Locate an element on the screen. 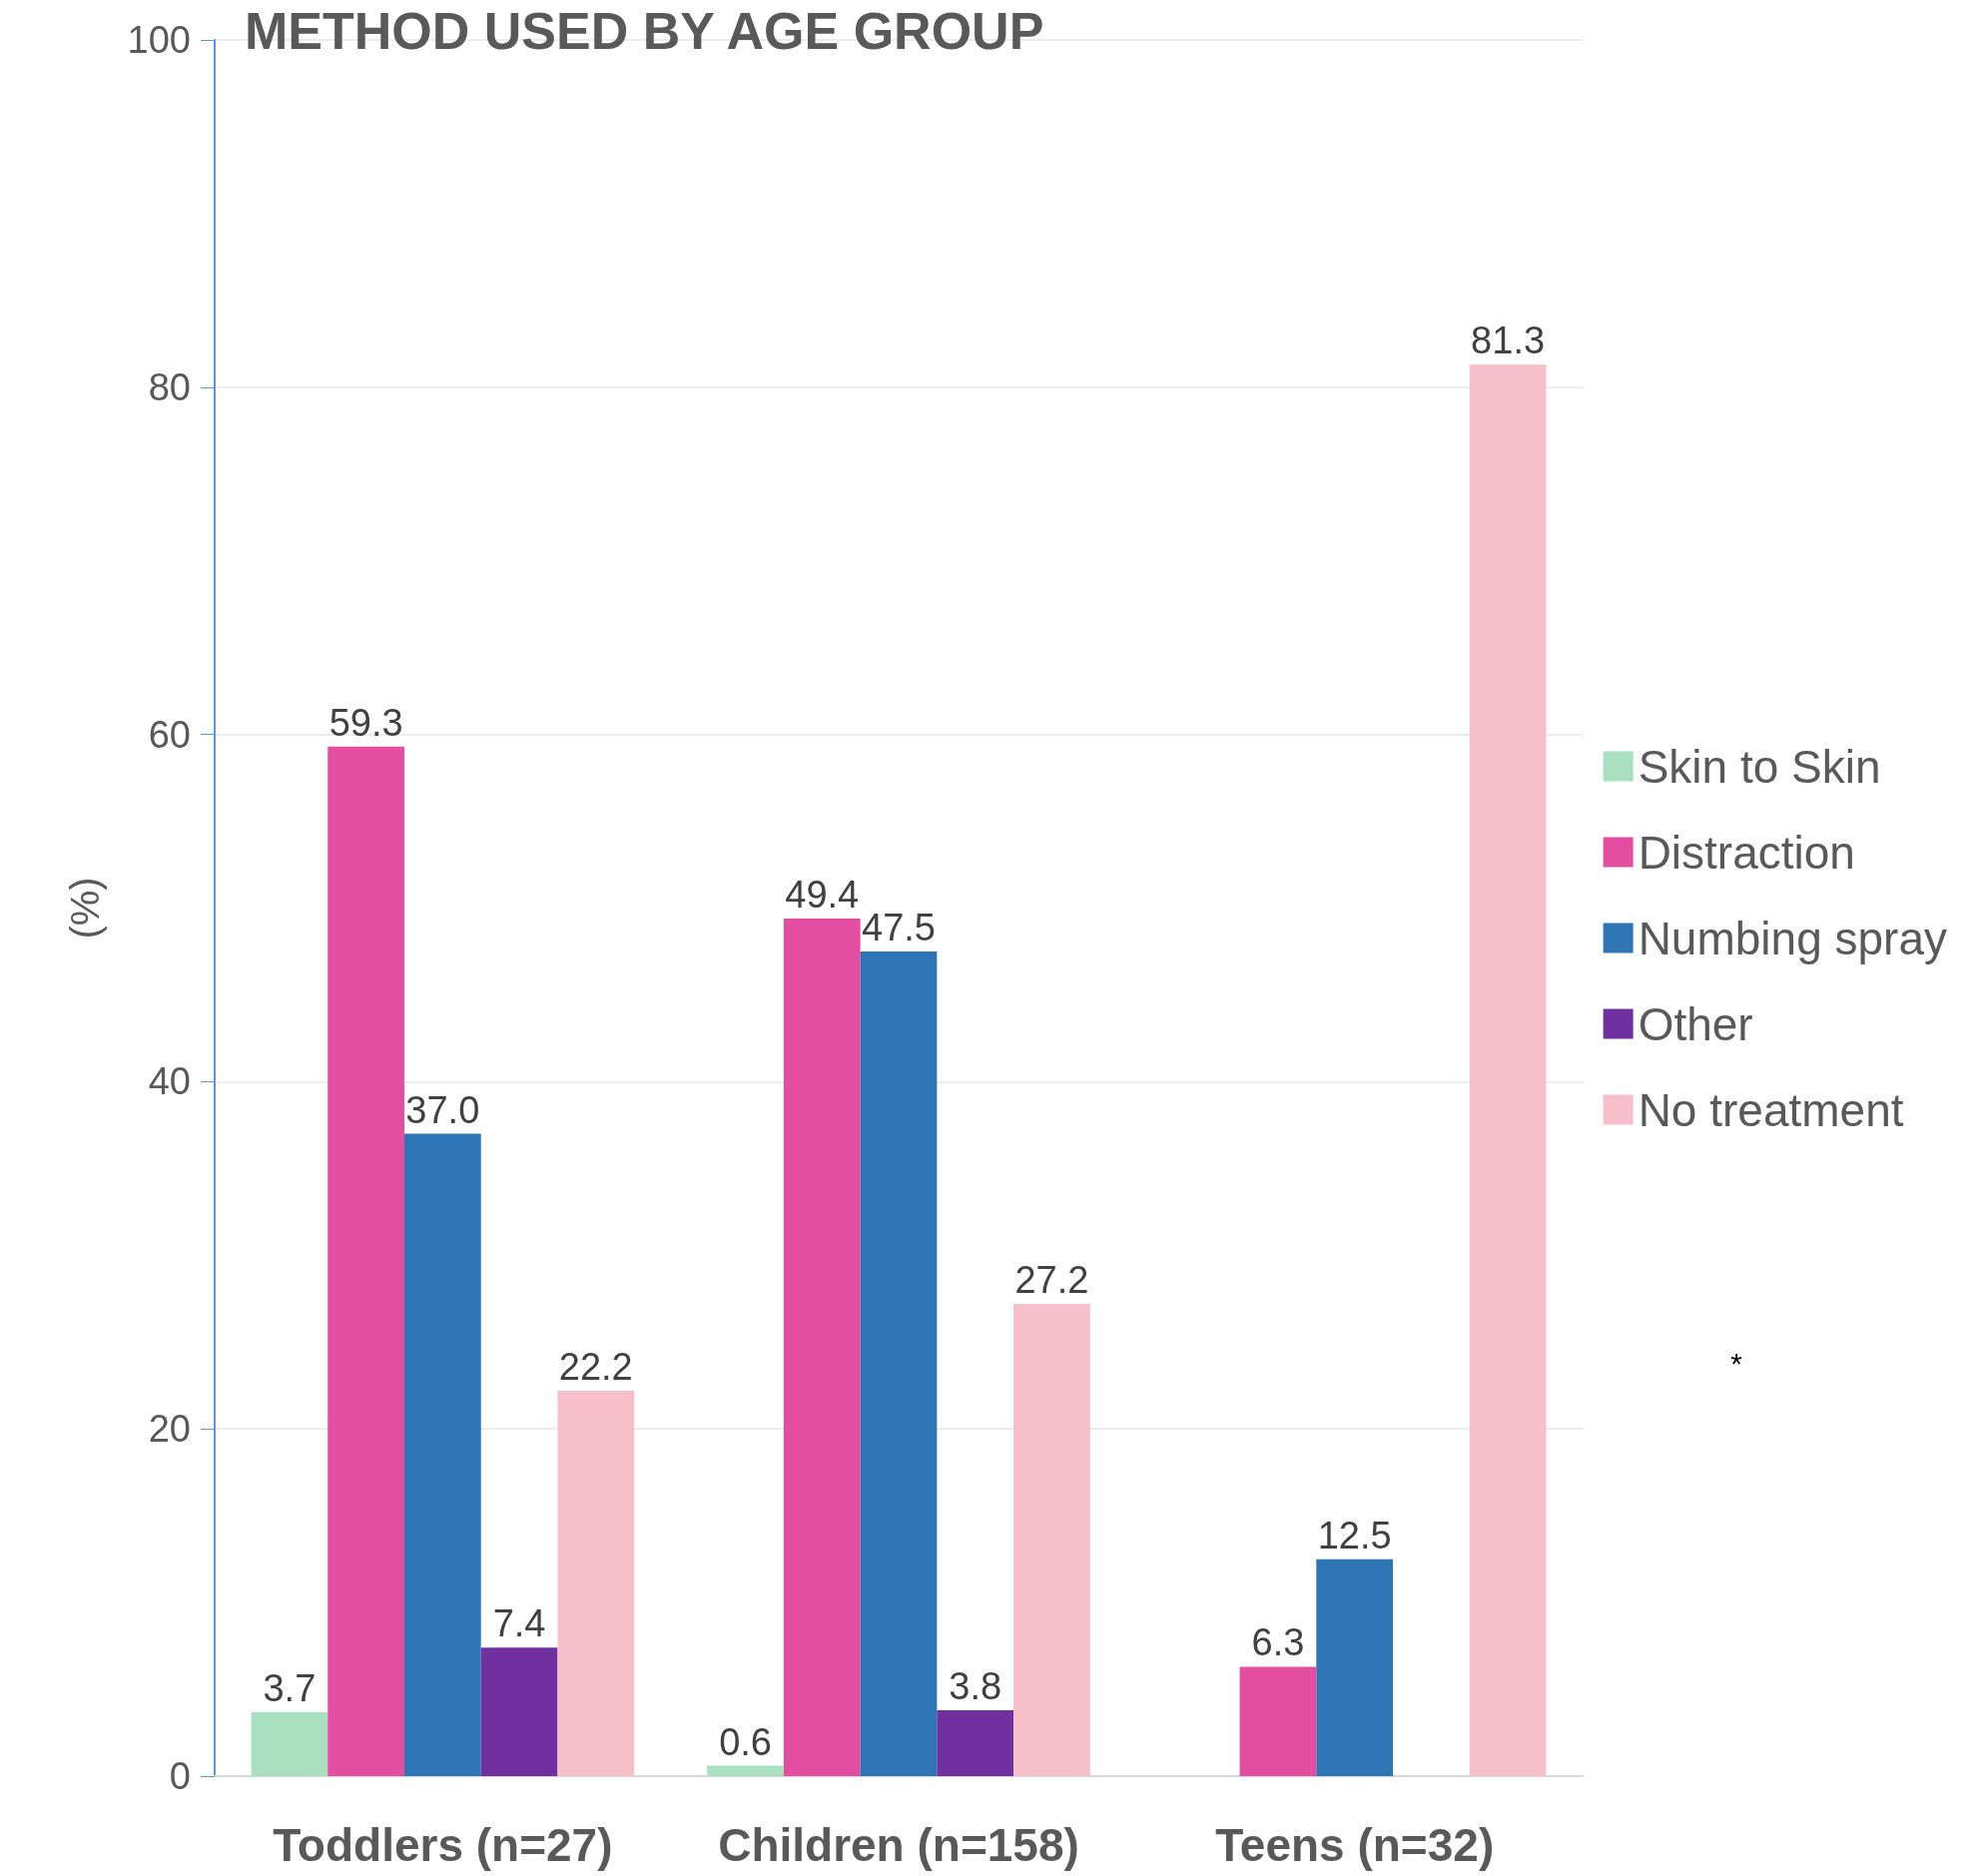 This screenshot has height=1876, width=1972. legend-label: Skin to Skin is located at coordinates (1759, 766).